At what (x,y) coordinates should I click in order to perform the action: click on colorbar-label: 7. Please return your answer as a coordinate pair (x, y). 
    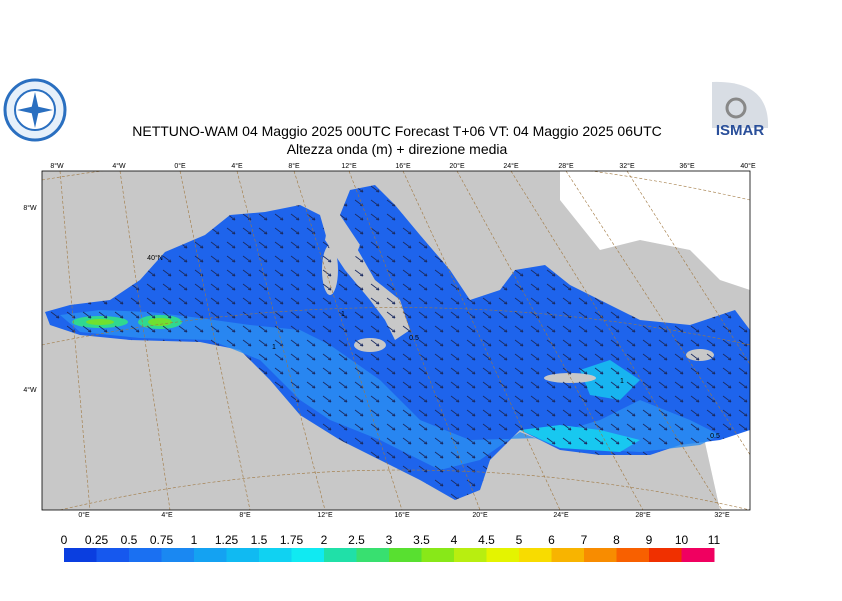
    Looking at the image, I should click on (584, 540).